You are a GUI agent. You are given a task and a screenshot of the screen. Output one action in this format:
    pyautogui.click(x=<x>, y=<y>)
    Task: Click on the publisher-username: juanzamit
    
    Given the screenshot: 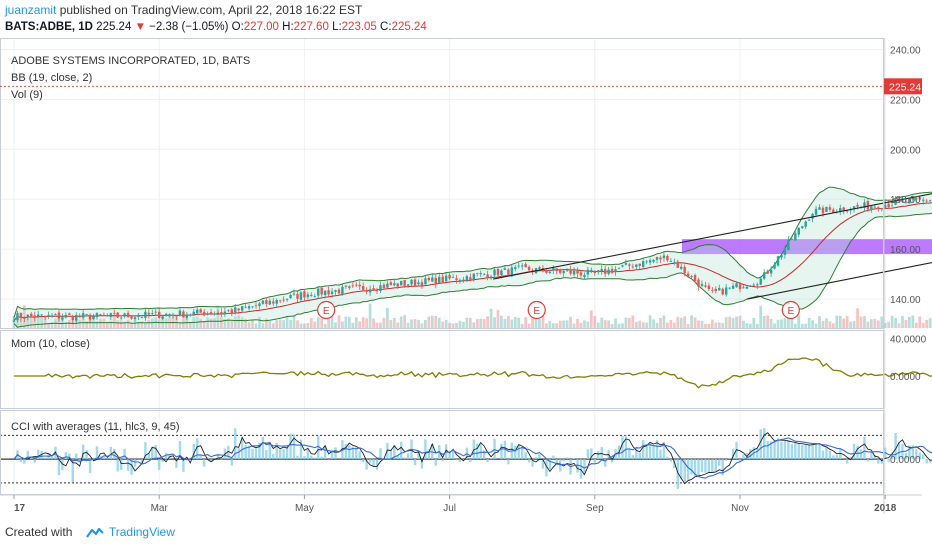 What is the action you would take?
    pyautogui.click(x=31, y=10)
    